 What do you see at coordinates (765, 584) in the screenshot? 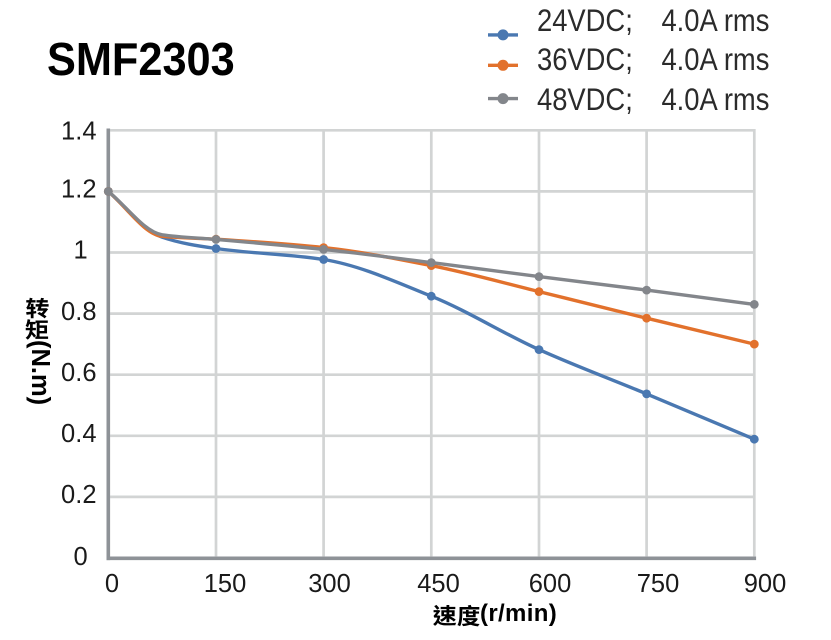
I see `svg-text: 900` at bounding box center [765, 584].